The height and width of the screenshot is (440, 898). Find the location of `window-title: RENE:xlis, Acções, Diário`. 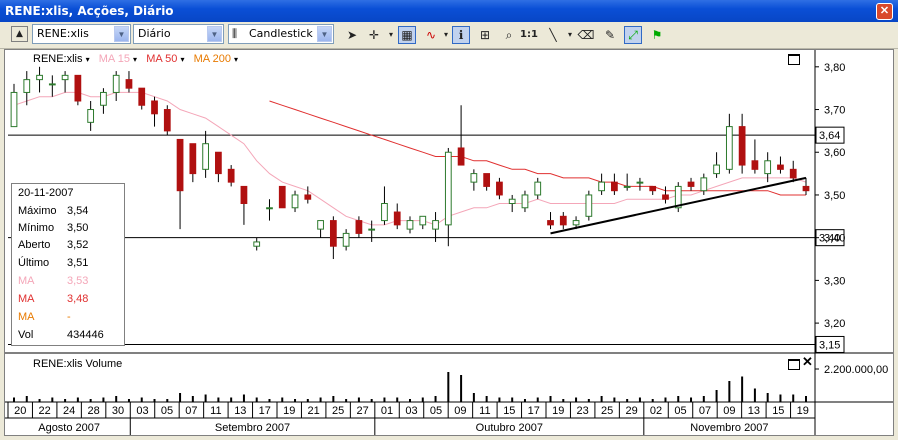

window-title: RENE:xlis, Acções, Diário is located at coordinates (89, 11).